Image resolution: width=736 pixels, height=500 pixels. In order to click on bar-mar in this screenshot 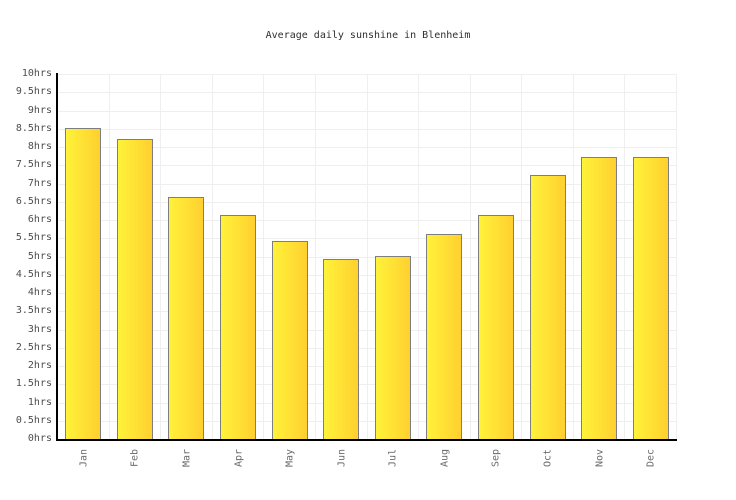, I will do `click(186, 318)`.